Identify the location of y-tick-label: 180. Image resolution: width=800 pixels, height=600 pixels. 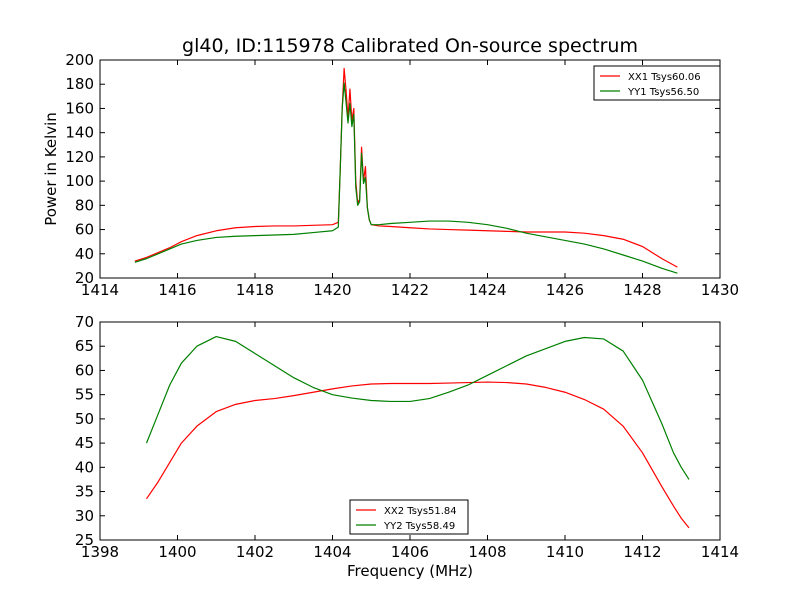
(79, 84).